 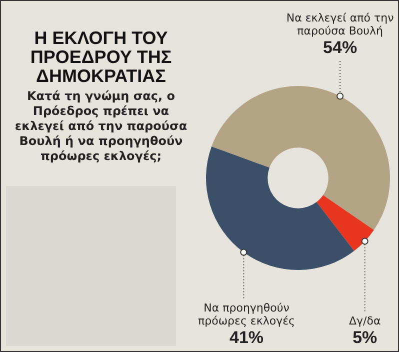 I want to click on data-label: 54%, so click(x=340, y=48).